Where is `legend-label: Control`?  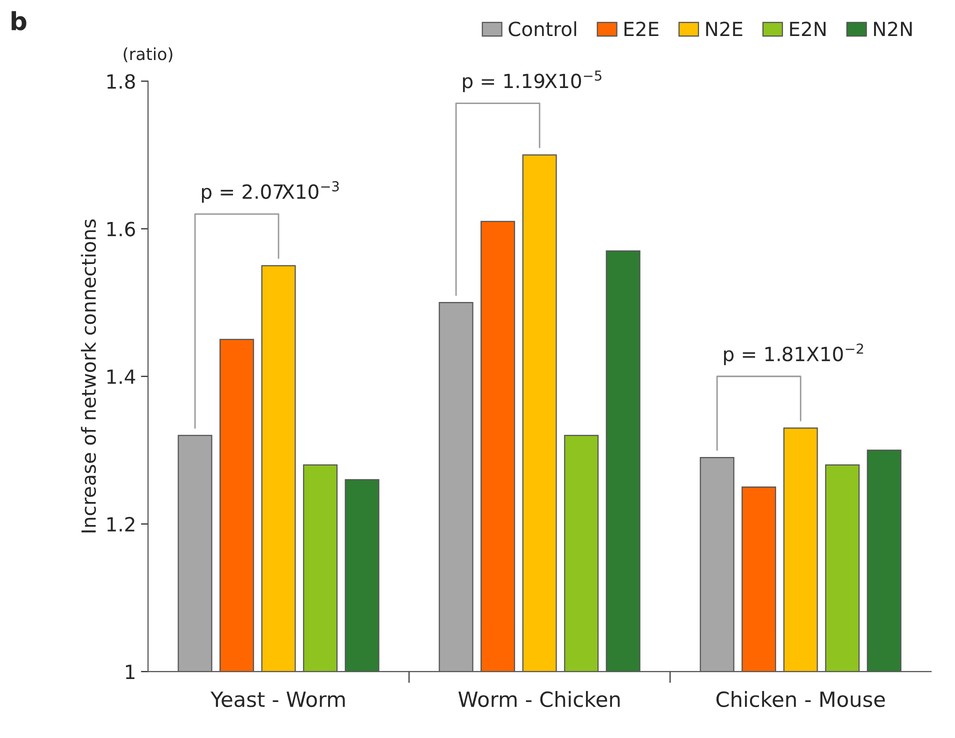
legend-label: Control is located at coordinates (542, 28).